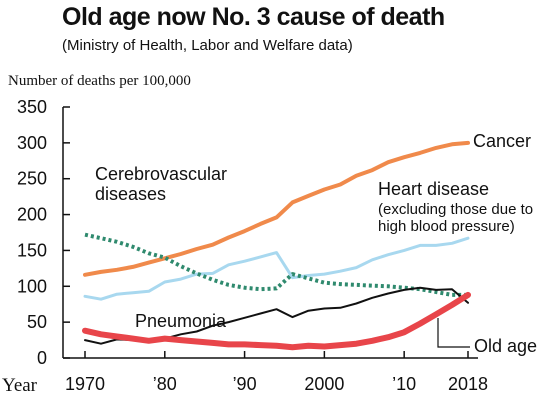 This screenshot has width=547, height=406. Describe the element at coordinates (20, 385) in the screenshot. I see `x-axis-label: Year` at that location.